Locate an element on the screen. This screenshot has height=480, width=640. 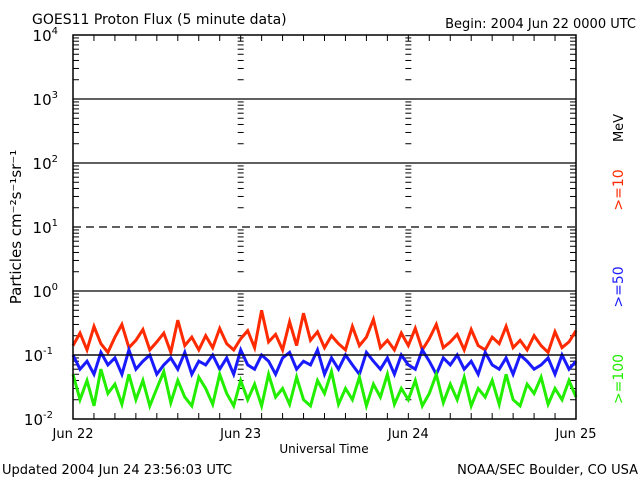
series-line-ge50 is located at coordinates (324, 362).